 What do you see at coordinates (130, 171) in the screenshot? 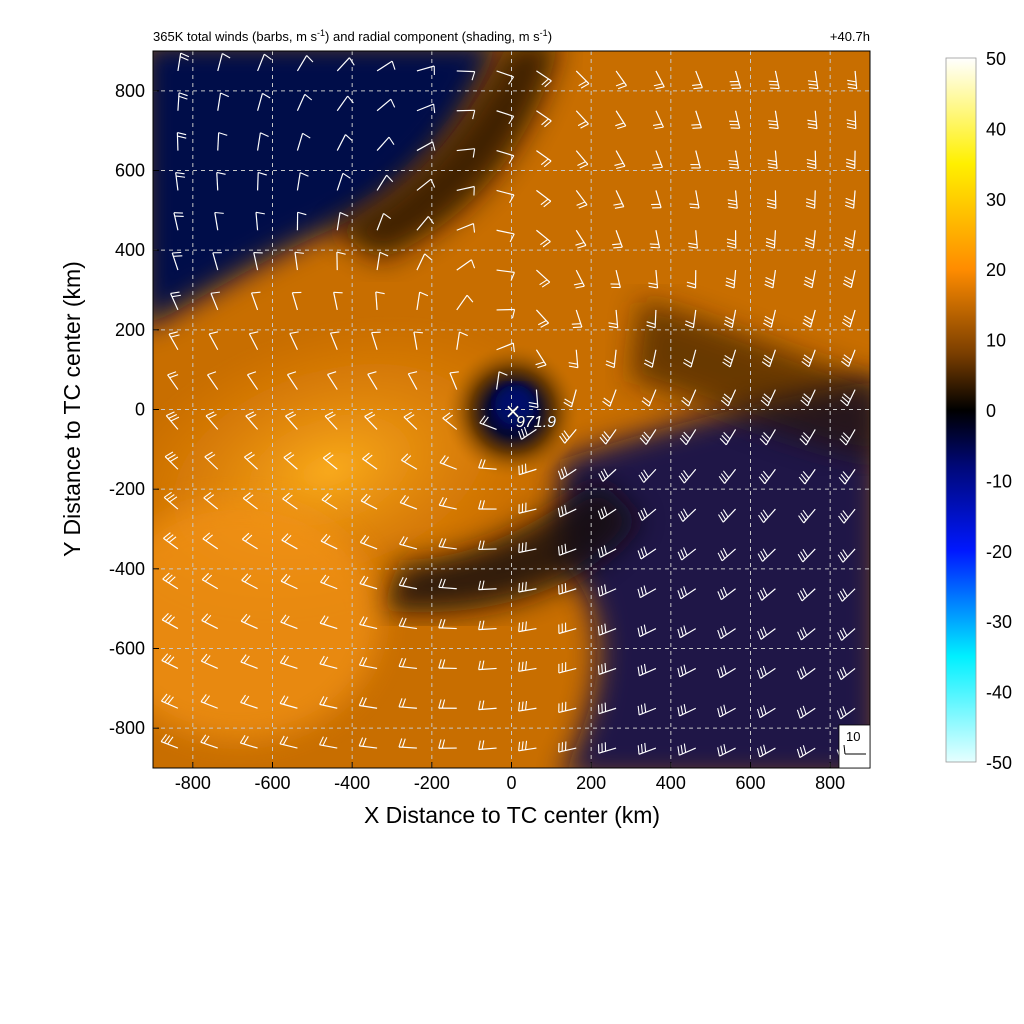
I see `y-tick-label: 600` at bounding box center [130, 171].